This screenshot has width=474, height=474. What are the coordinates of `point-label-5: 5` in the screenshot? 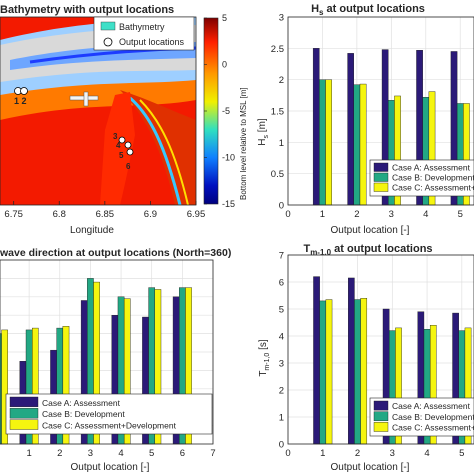 It's located at (121, 155).